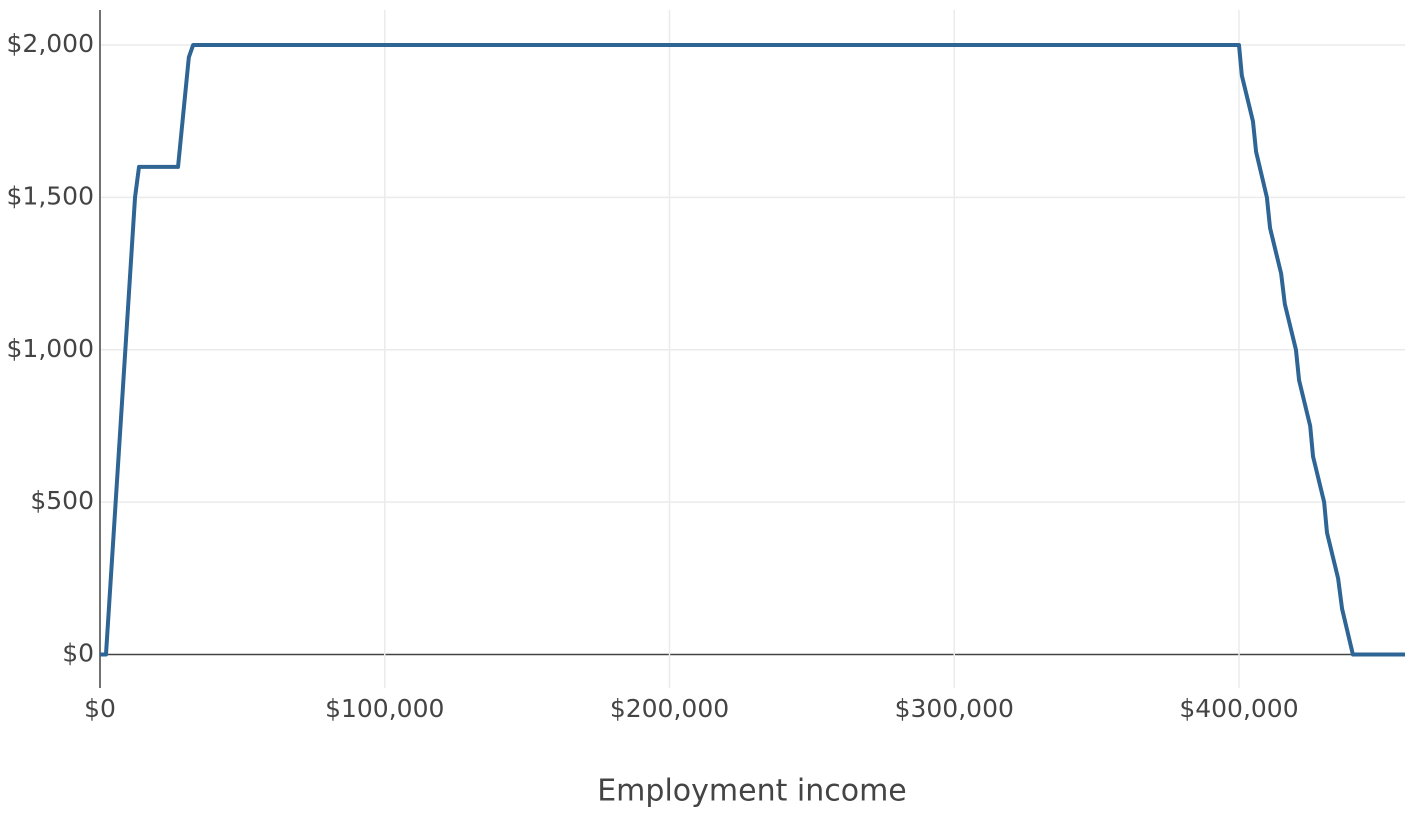 The image size is (1418, 826). I want to click on x-tick-label: $100,000, so click(384, 708).